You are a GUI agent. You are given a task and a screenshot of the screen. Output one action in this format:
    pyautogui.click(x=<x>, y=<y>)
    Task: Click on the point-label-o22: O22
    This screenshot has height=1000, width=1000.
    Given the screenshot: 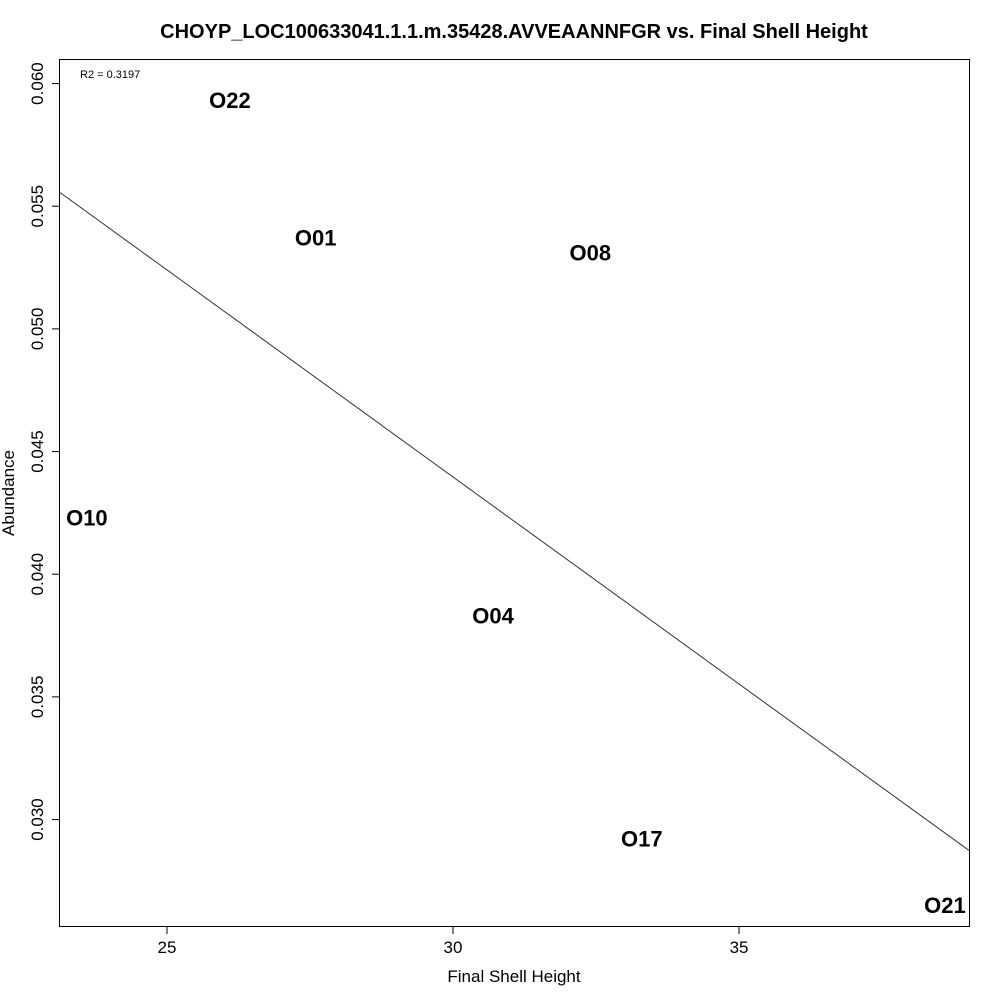 What is the action you would take?
    pyautogui.click(x=230, y=100)
    